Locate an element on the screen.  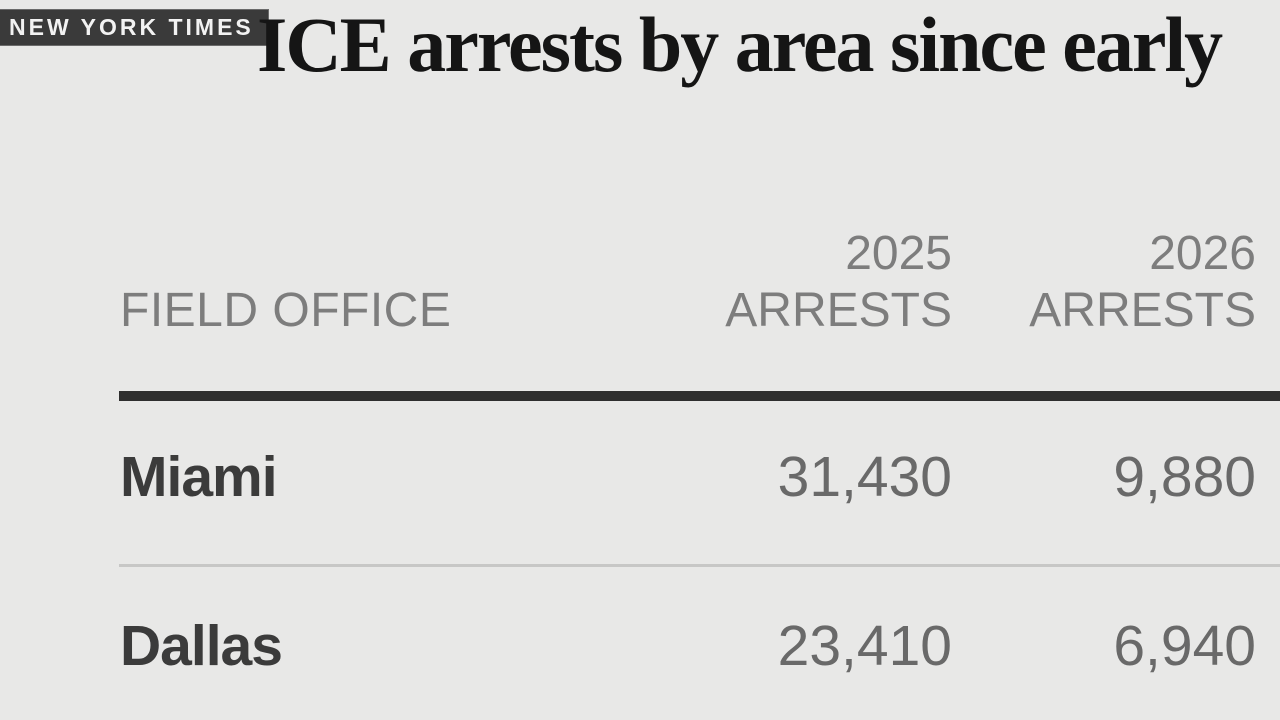
table-row-dallas-2026-arrests: 6,940 is located at coordinates (1184, 646).